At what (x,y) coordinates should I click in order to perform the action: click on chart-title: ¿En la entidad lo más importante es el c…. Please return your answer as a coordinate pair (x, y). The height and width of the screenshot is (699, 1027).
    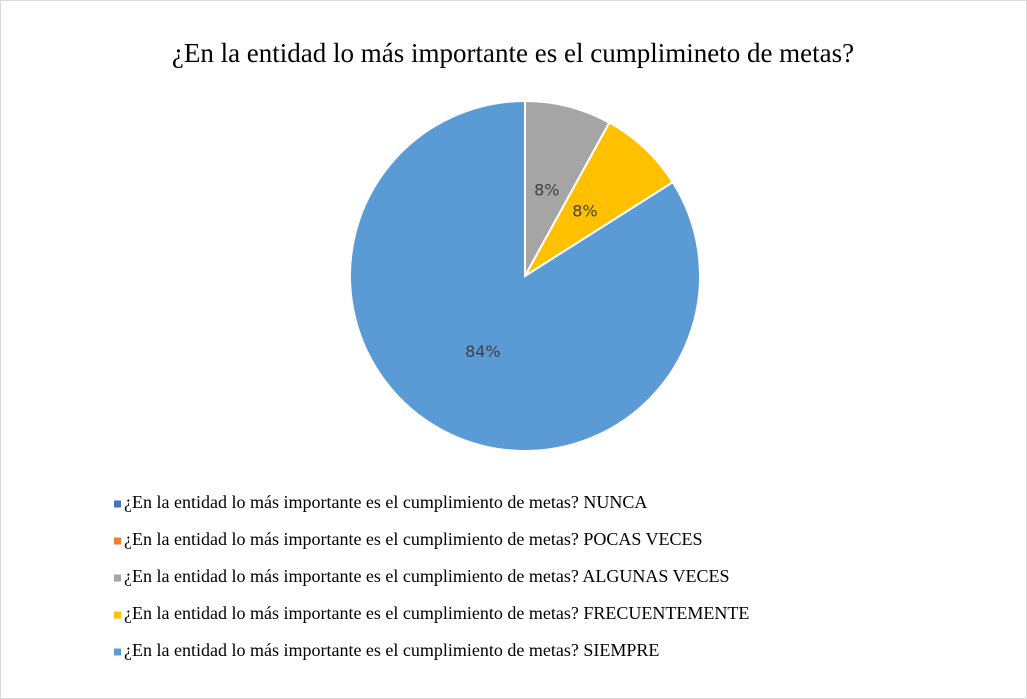
    Looking at the image, I should click on (513, 53).